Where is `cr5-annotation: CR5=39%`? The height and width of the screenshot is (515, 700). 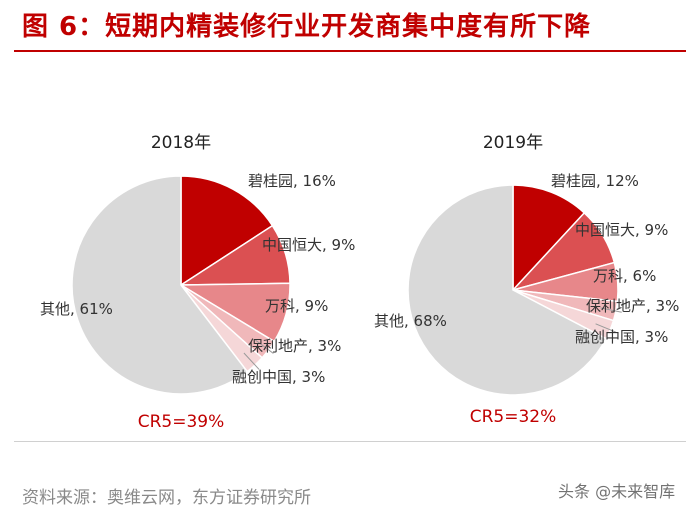 cr5-annotation: CR5=39% is located at coordinates (181, 422).